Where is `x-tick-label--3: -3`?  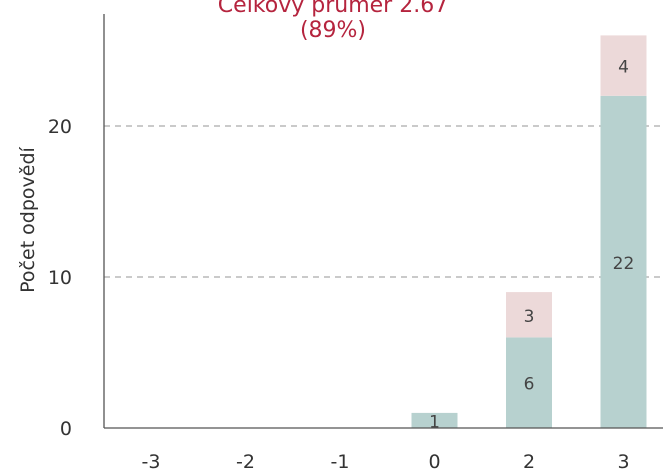 x-tick-label--3: -3 is located at coordinates (151, 460).